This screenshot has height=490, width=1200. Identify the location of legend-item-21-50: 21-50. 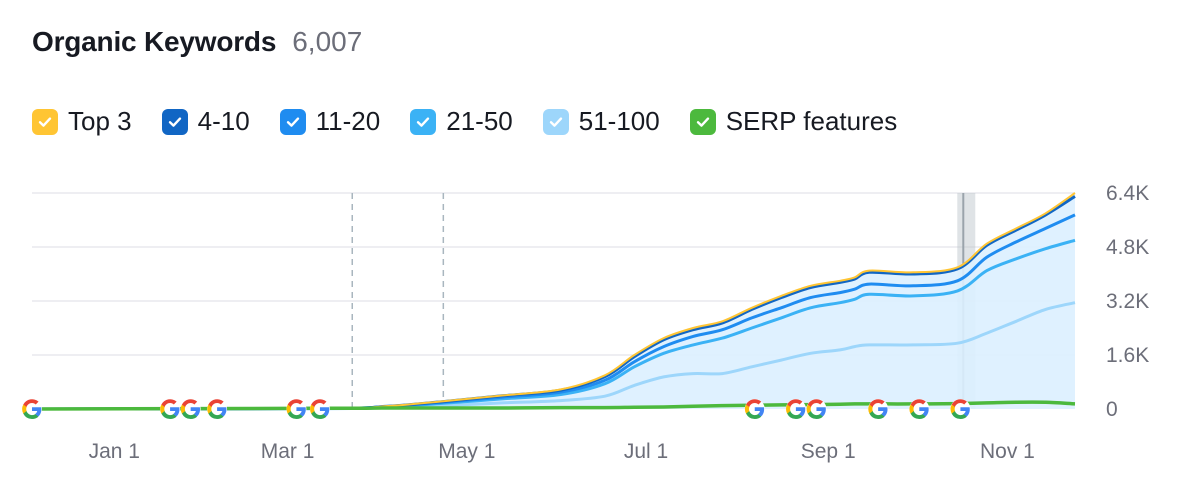
(461, 121).